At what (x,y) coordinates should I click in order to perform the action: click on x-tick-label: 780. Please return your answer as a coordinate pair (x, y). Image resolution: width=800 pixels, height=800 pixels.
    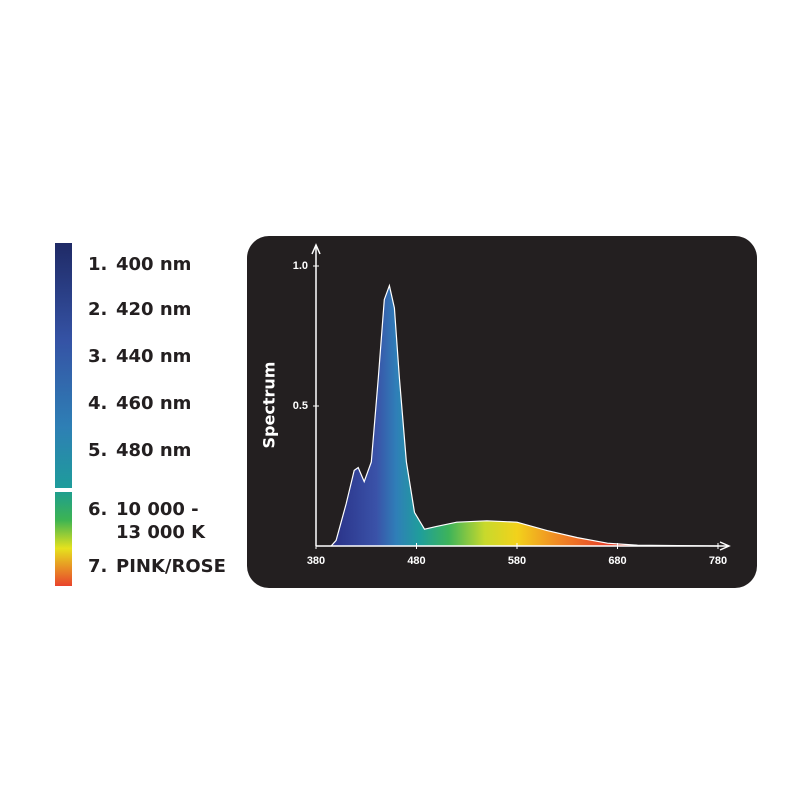
    Looking at the image, I should click on (718, 561).